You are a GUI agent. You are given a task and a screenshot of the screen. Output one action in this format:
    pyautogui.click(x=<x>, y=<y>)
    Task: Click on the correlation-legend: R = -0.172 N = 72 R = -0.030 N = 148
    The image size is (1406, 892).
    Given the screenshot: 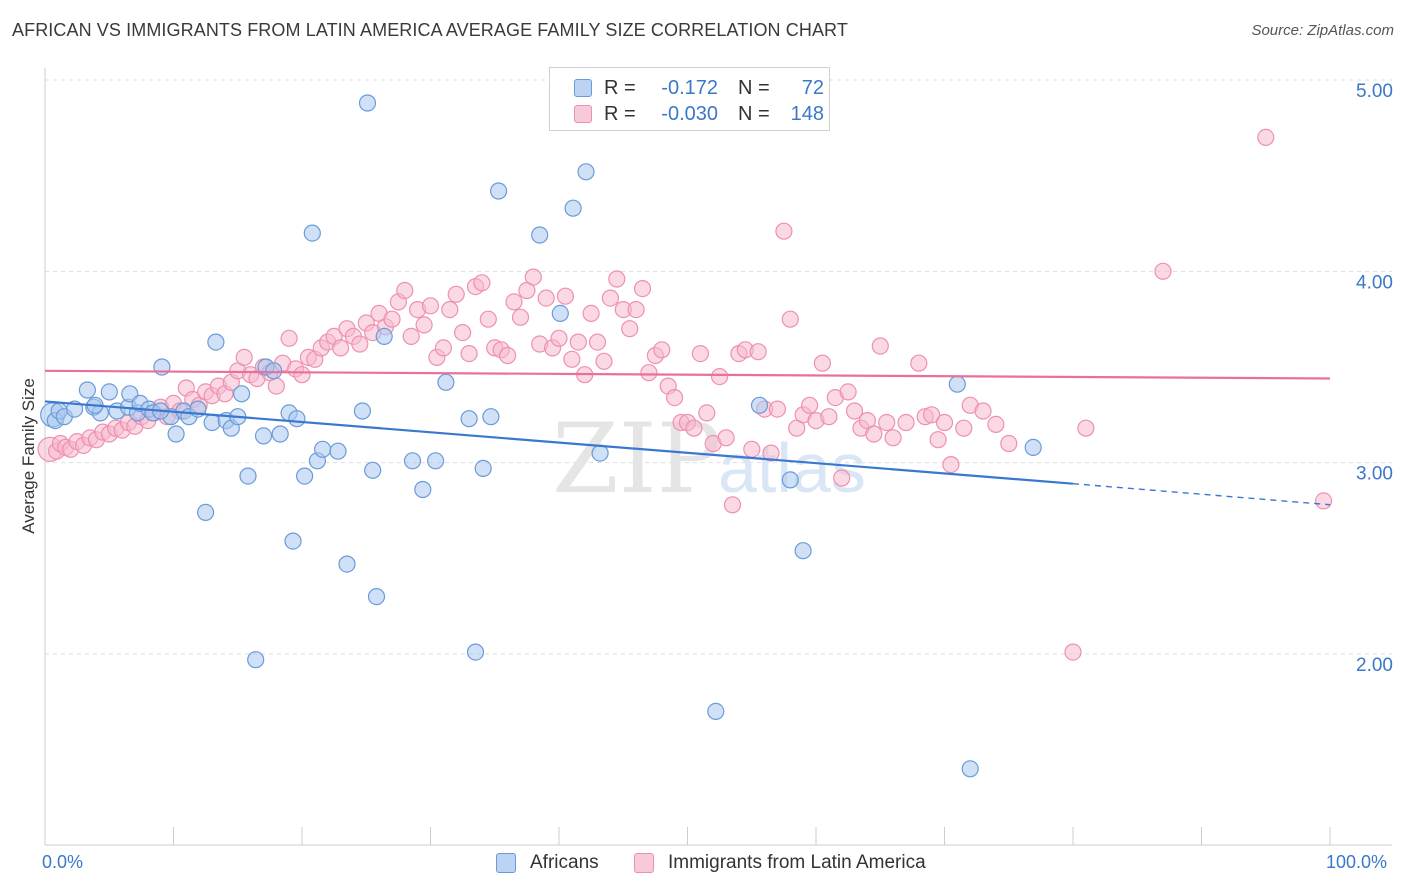 What is the action you would take?
    pyautogui.click(x=689, y=99)
    